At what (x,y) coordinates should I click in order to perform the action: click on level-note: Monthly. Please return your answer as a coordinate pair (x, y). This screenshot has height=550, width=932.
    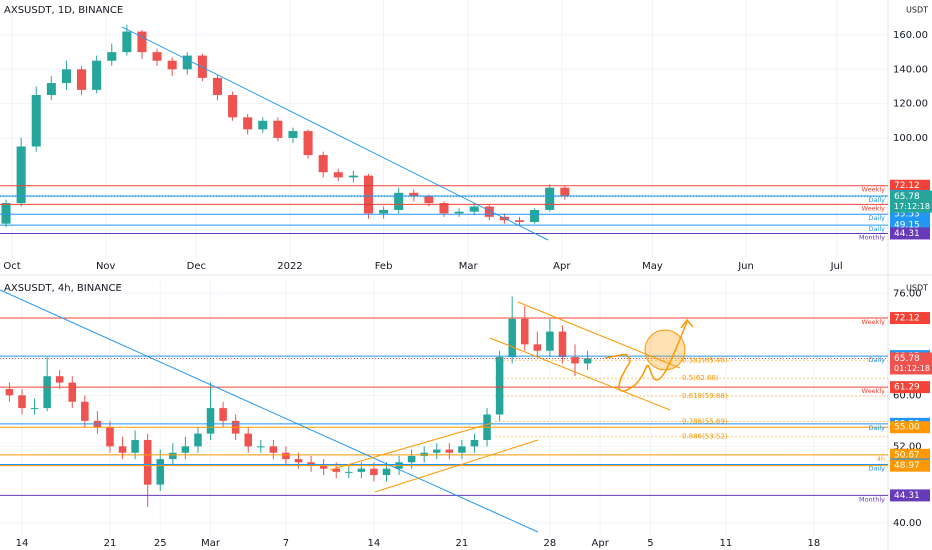
    Looking at the image, I should click on (872, 499).